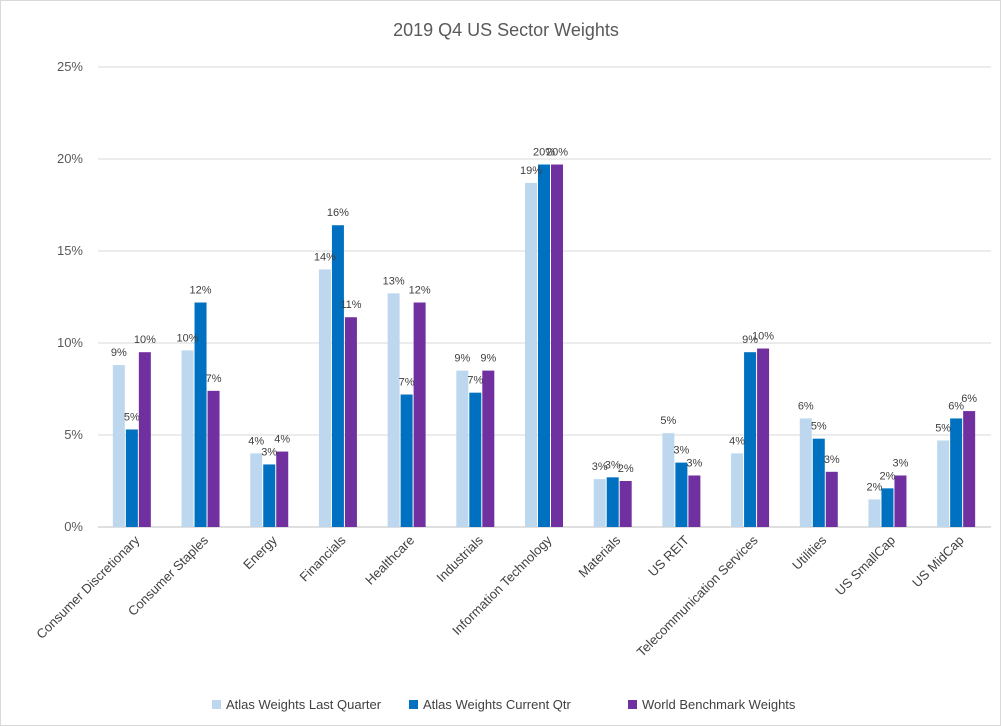 The image size is (1001, 726). What do you see at coordinates (531, 171) in the screenshot?
I see `data-label: 19%` at bounding box center [531, 171].